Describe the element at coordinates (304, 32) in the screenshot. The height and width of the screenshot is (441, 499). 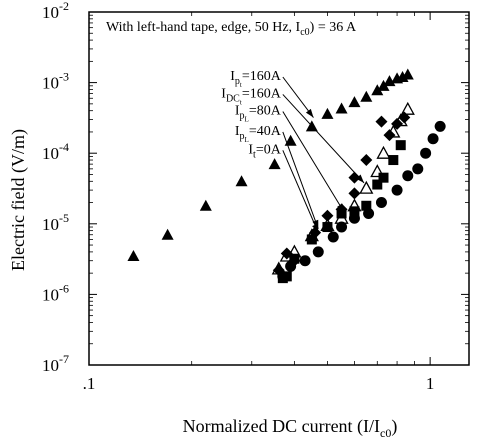
I see `annotation-sub: c0` at that location.